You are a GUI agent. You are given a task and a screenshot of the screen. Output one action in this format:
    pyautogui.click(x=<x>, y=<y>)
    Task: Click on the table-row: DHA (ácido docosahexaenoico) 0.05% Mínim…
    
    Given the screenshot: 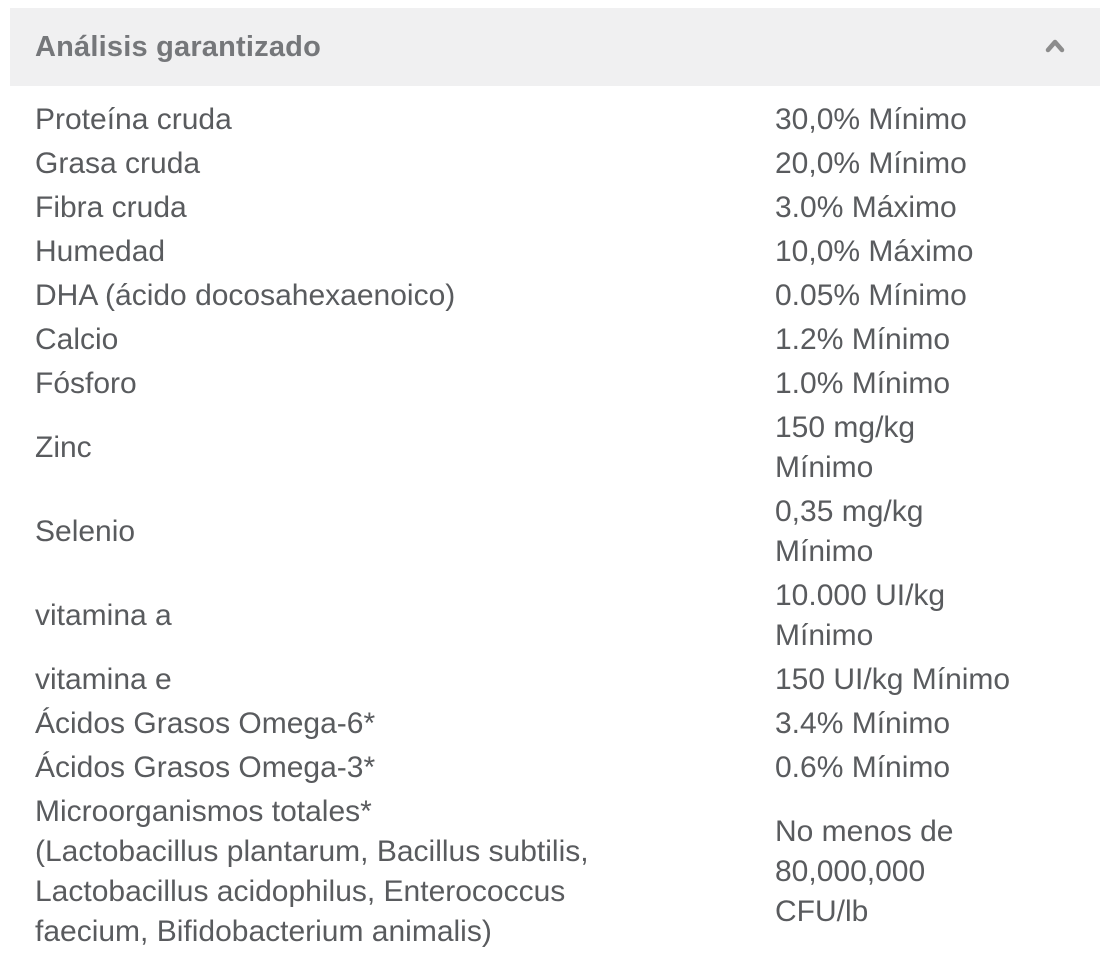 What is the action you would take?
    pyautogui.click(x=555, y=296)
    